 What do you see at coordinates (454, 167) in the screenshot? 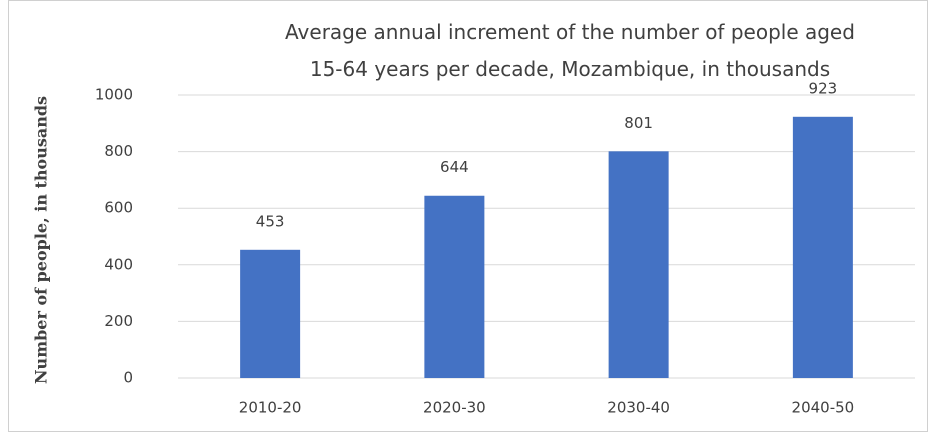
I see `data-label: 644` at bounding box center [454, 167].